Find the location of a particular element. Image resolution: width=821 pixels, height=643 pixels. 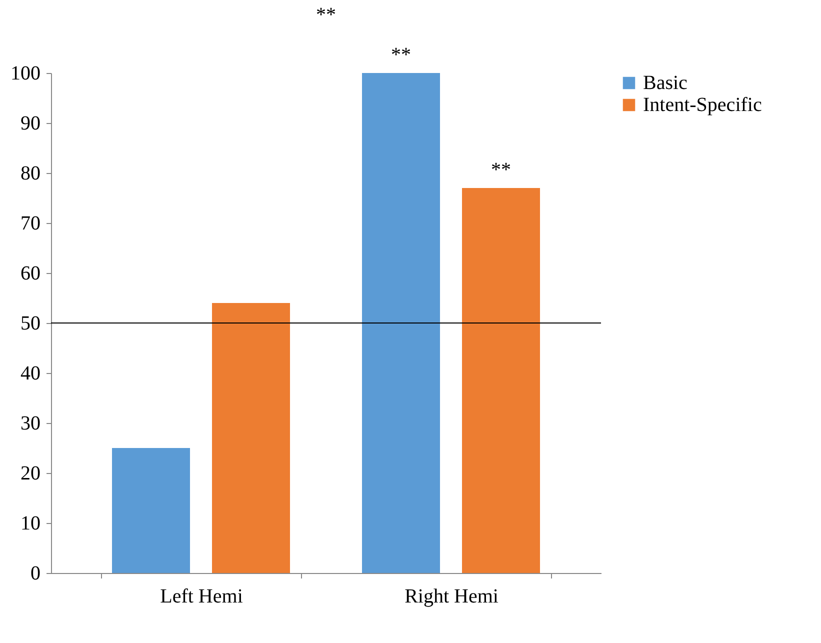

y-tick-label: 80 is located at coordinates (30, 173).